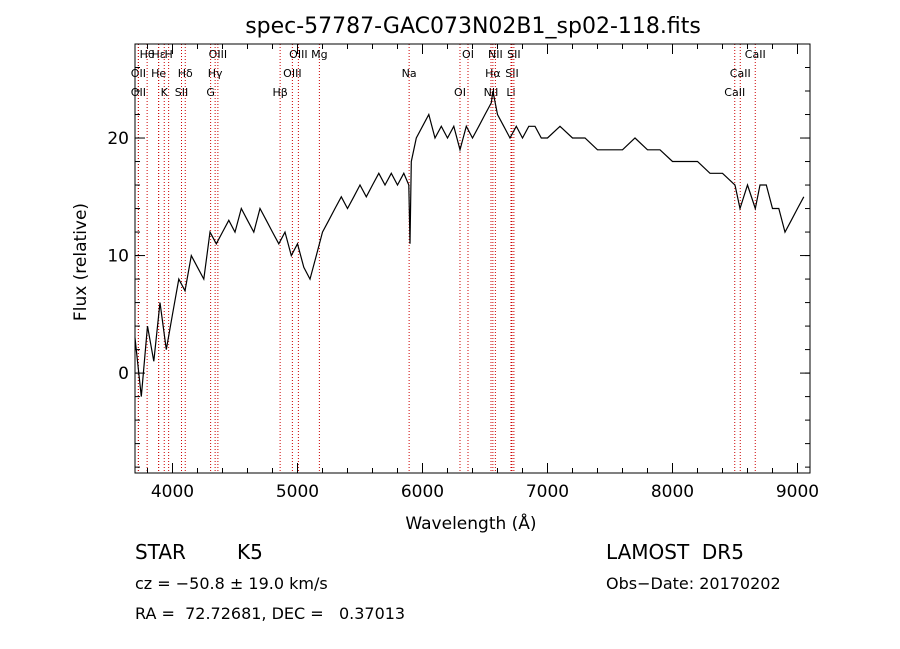  Describe the element at coordinates (422, 492) in the screenshot. I see `x-tick-label: 6000` at that location.